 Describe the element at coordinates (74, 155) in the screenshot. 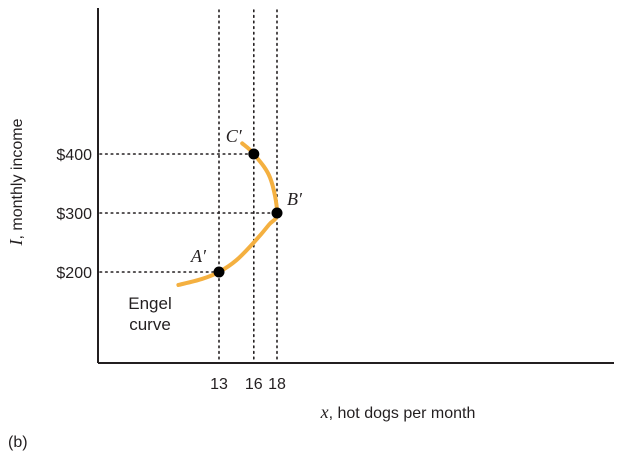

I see `y-tick-label-400: $400` at that location.